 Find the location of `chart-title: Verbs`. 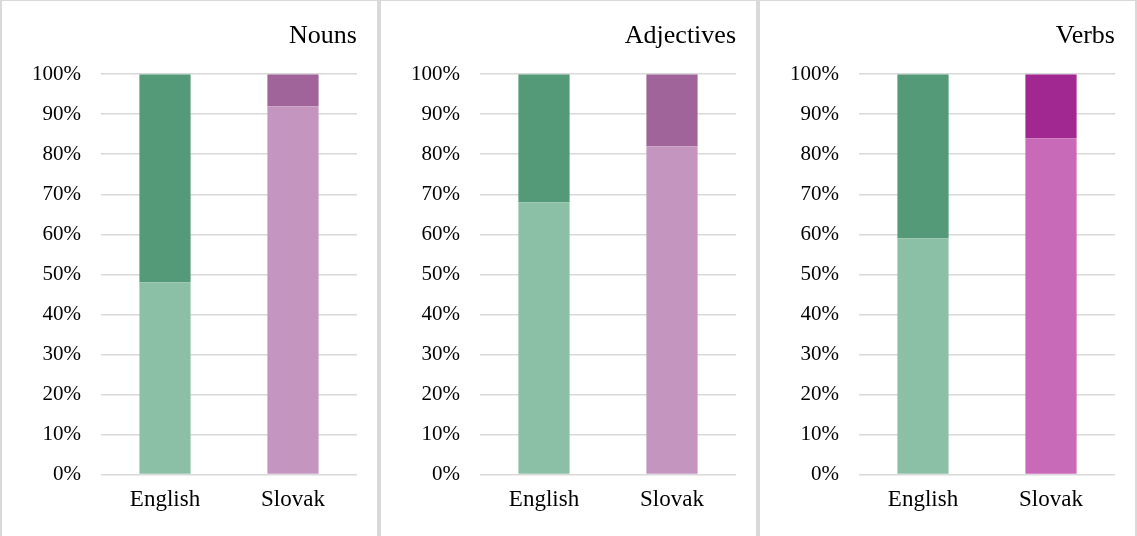

chart-title: Verbs is located at coordinates (1085, 35).